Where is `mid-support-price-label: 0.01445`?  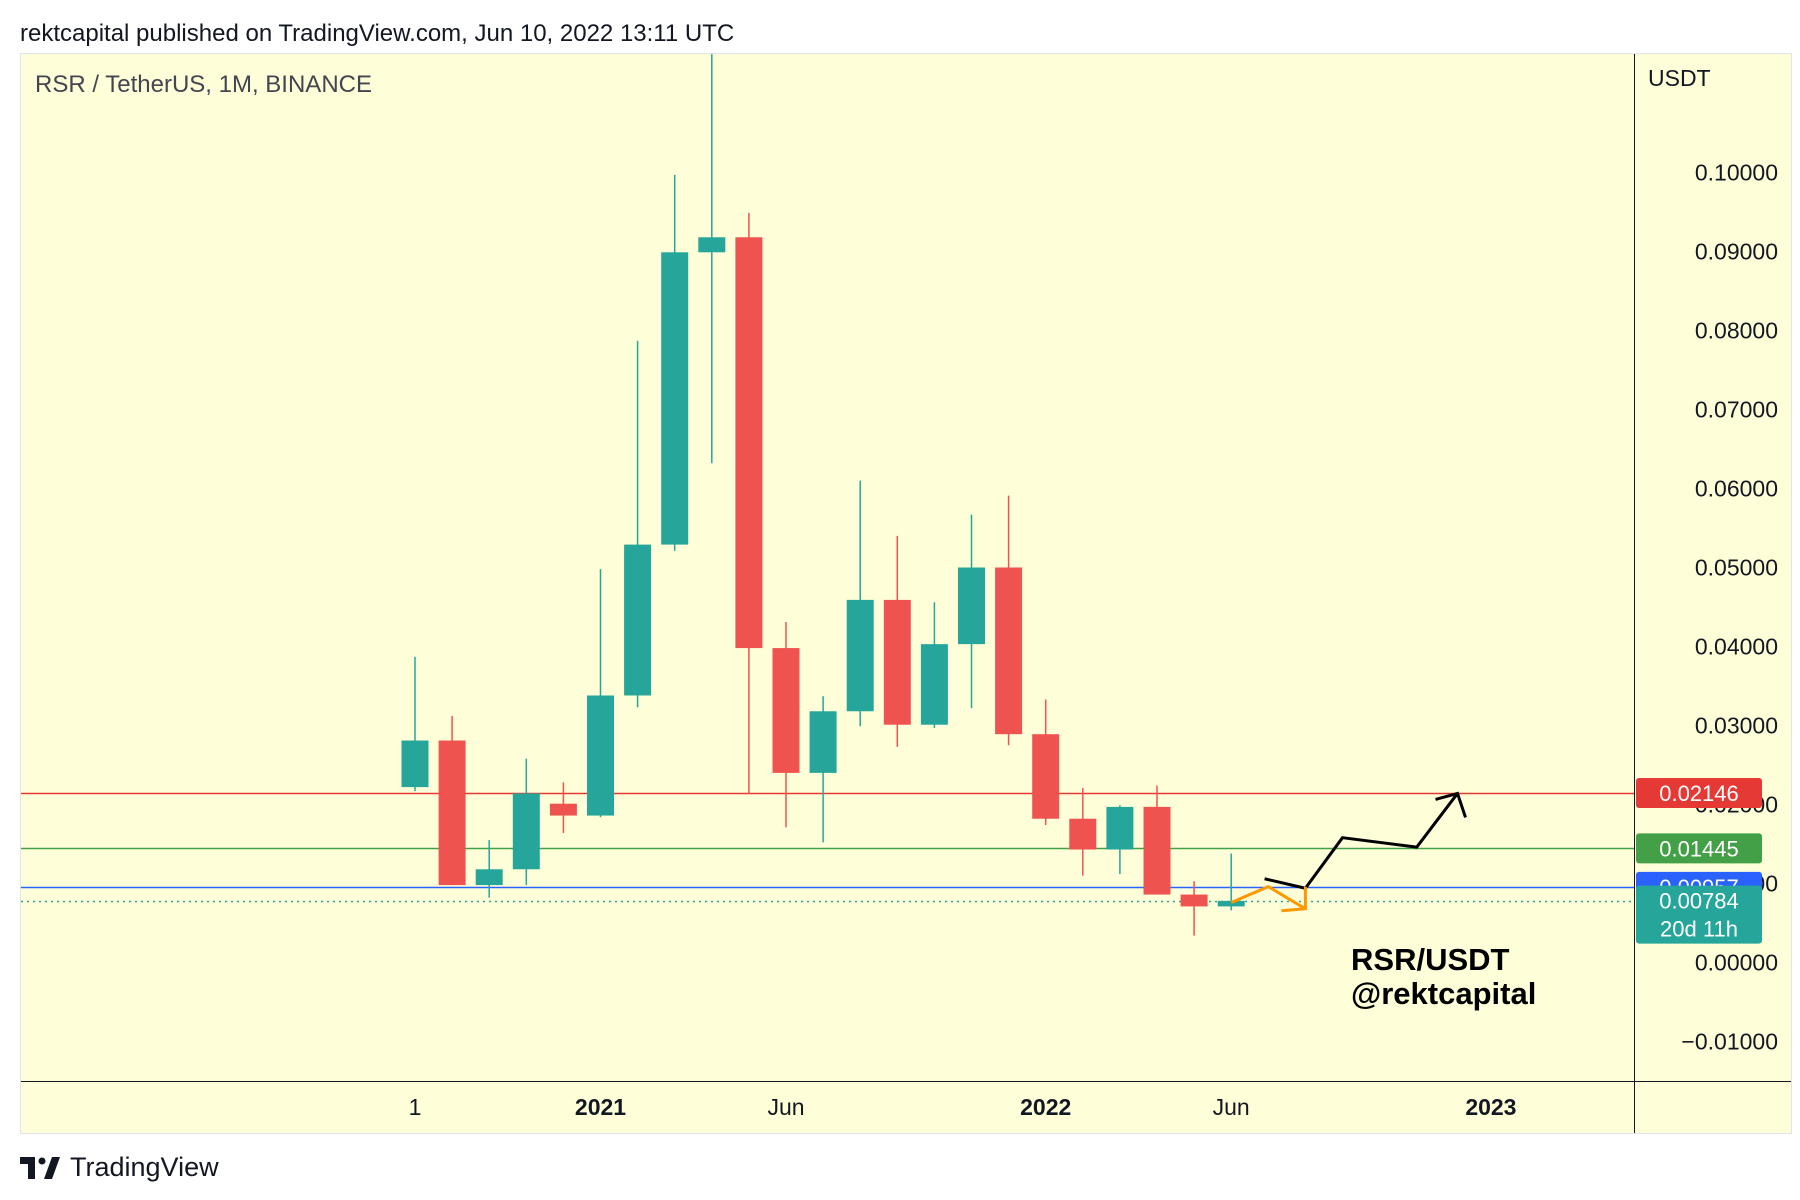
mid-support-price-label: 0.01445 is located at coordinates (1699, 848).